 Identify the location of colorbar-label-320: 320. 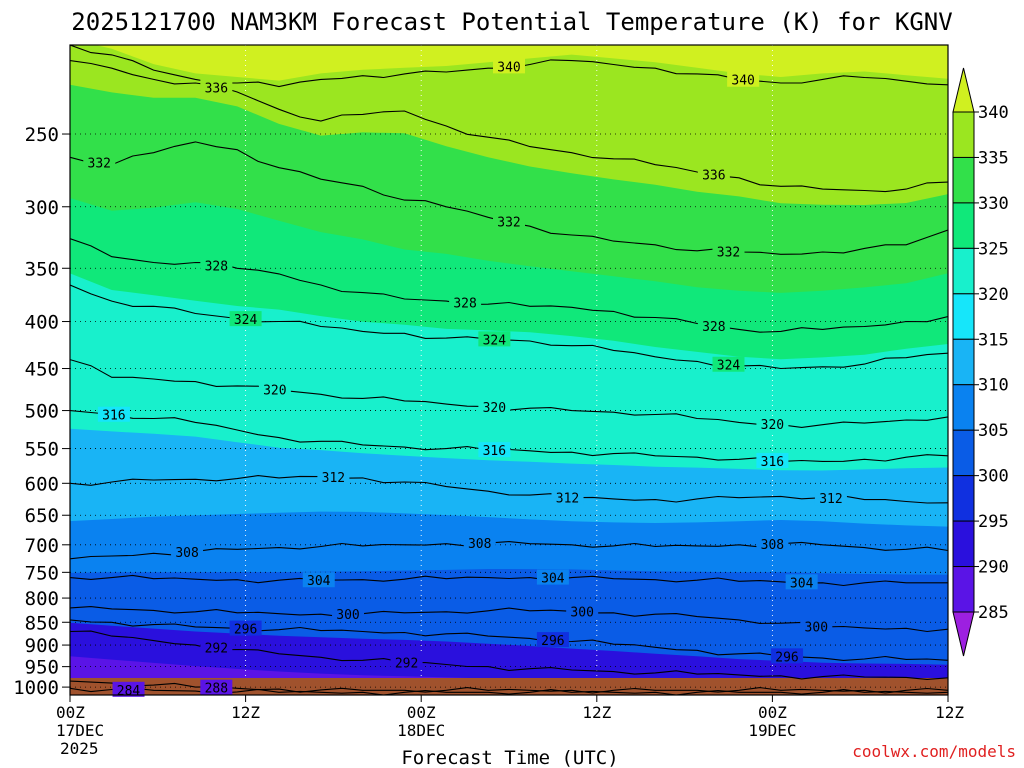
(993, 295).